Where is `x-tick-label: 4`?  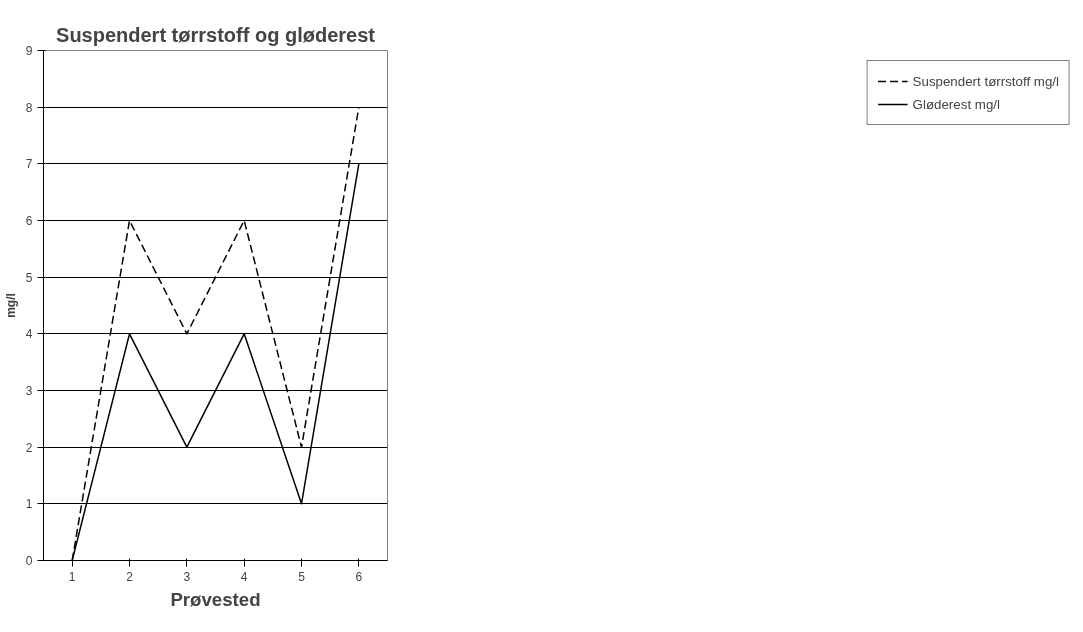 x-tick-label: 4 is located at coordinates (244, 576).